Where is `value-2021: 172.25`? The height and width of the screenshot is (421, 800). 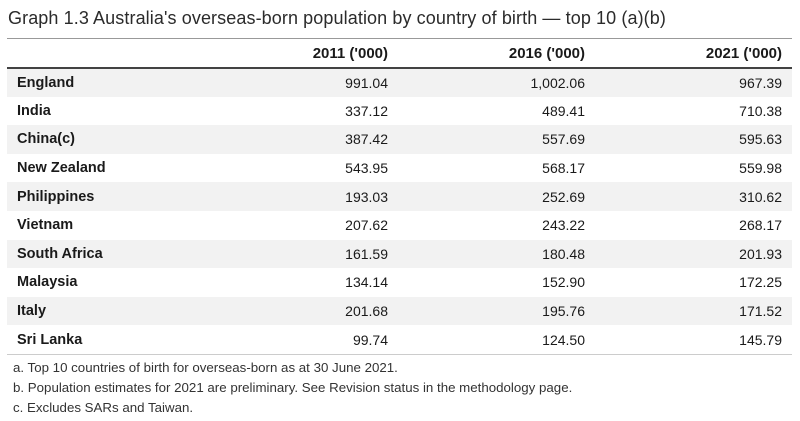
value-2021: 172.25 is located at coordinates (760, 282).